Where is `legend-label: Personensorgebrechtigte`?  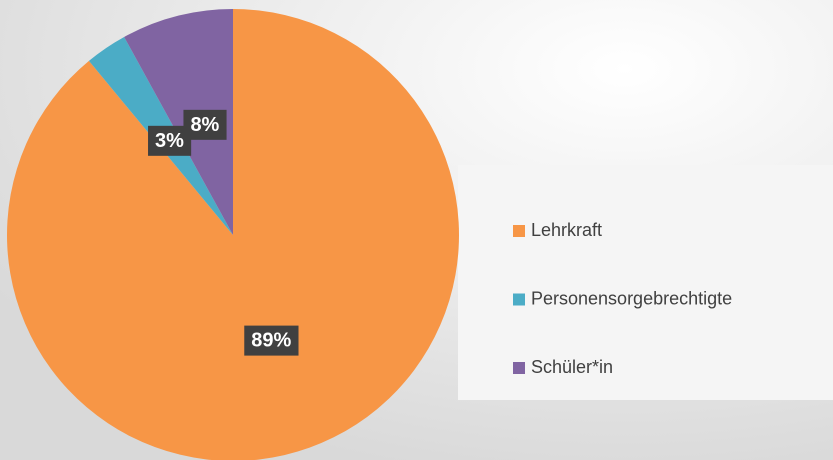
legend-label: Personensorgebrechtigte is located at coordinates (631, 298).